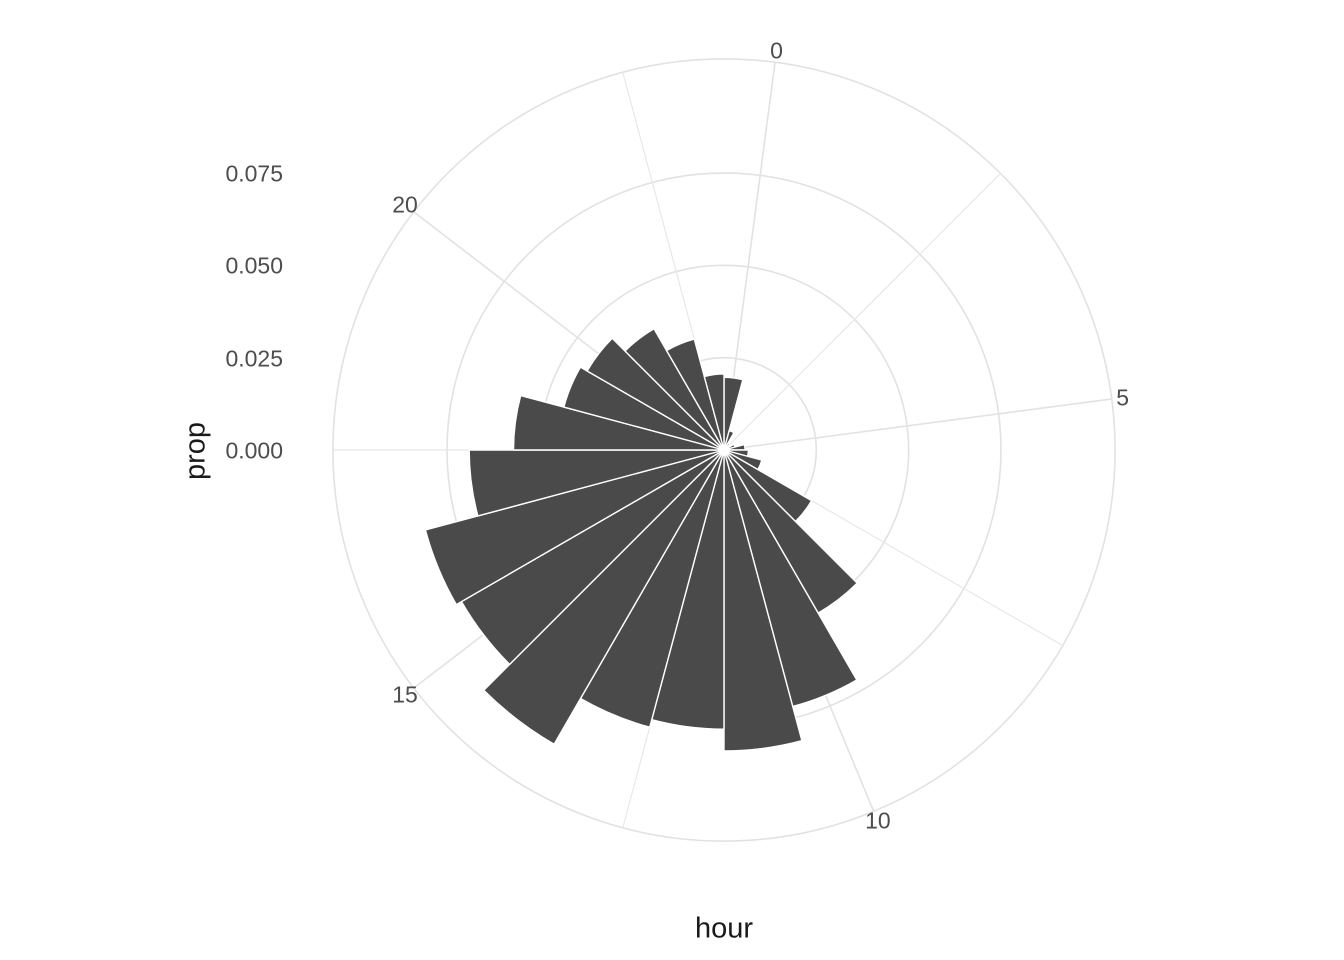 This screenshot has width=1344, height=960. What do you see at coordinates (195, 451) in the screenshot?
I see `y-axis-title: prop` at bounding box center [195, 451].